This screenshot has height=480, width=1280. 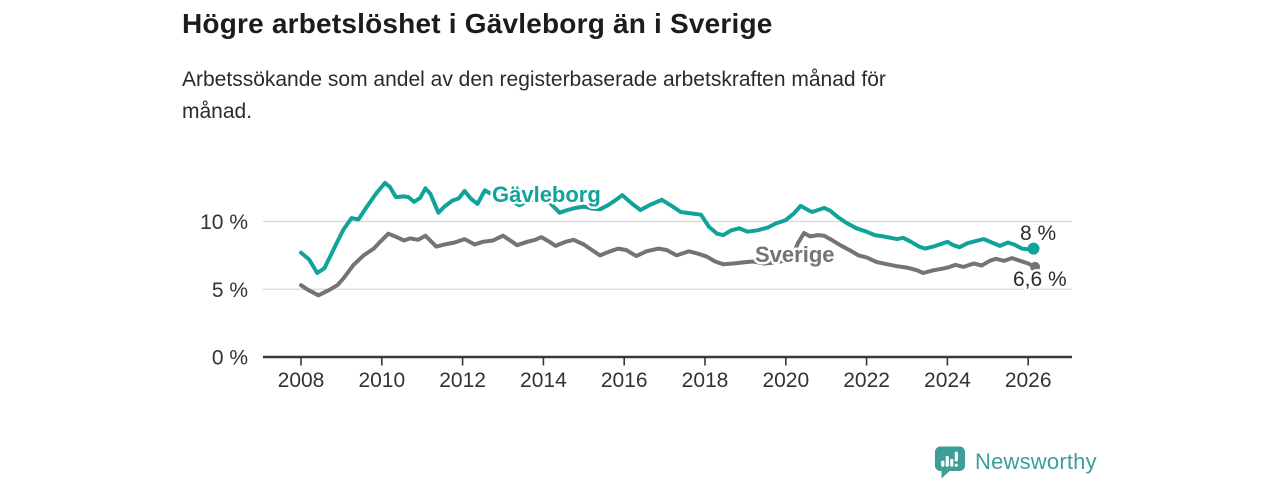 What do you see at coordinates (543, 380) in the screenshot?
I see `x-tick-label-2014: 2014` at bounding box center [543, 380].